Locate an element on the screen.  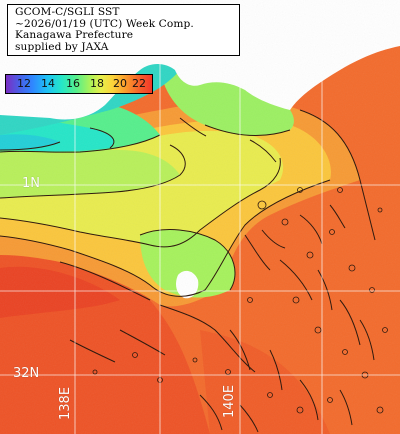
colorbar-label-14: 14 is located at coordinates (48, 83).